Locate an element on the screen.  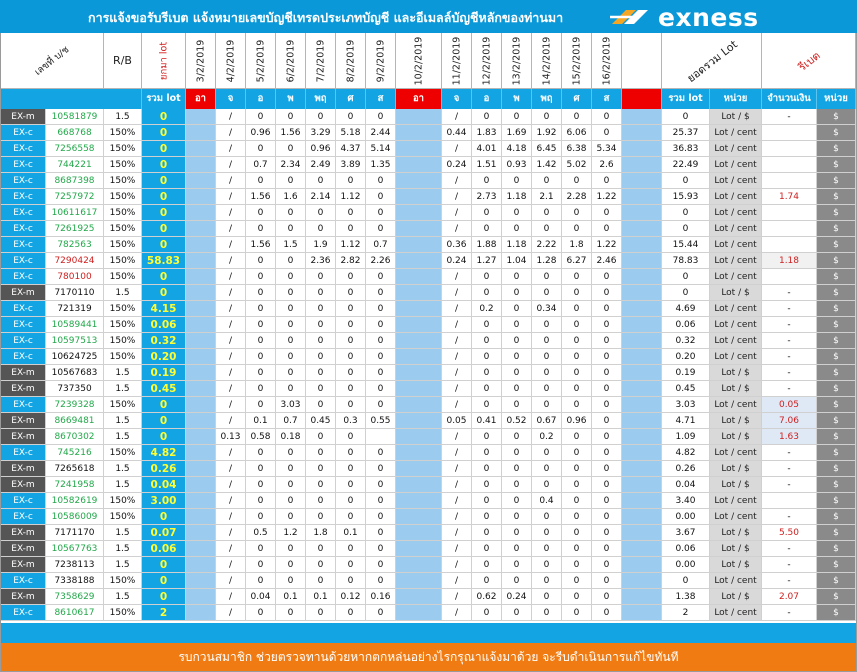
account-number: 10611617 is located at coordinates (75, 213).